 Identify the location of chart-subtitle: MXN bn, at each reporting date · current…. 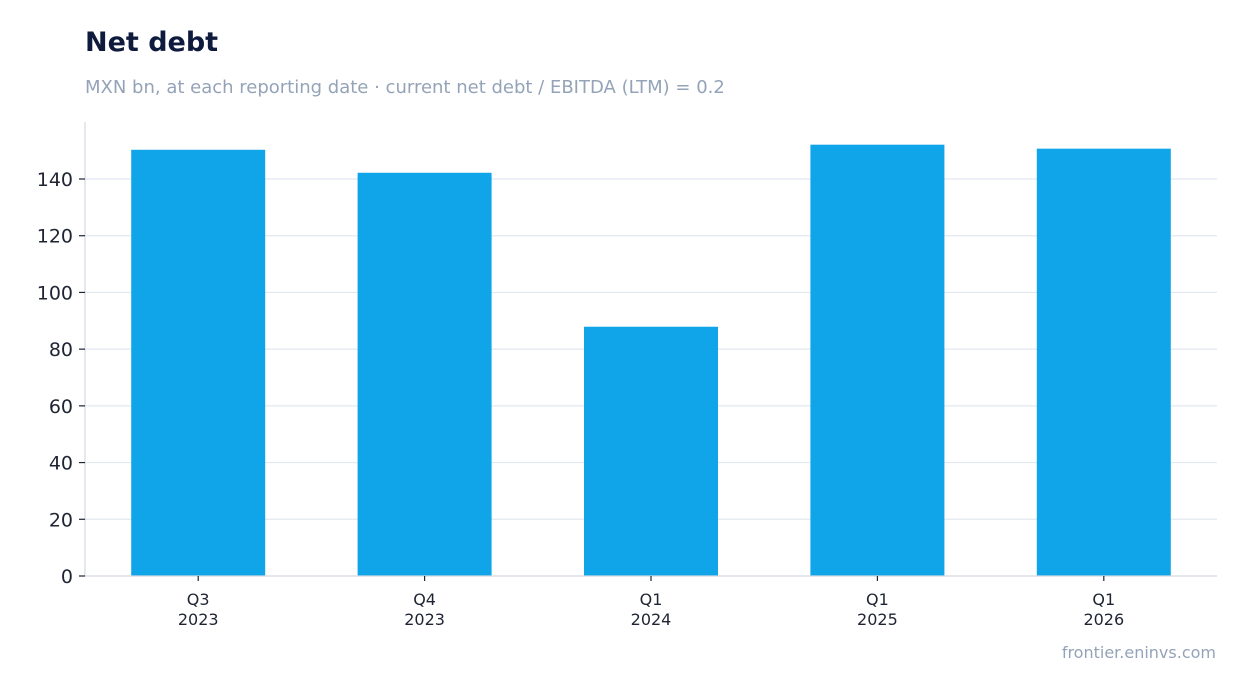
(405, 87).